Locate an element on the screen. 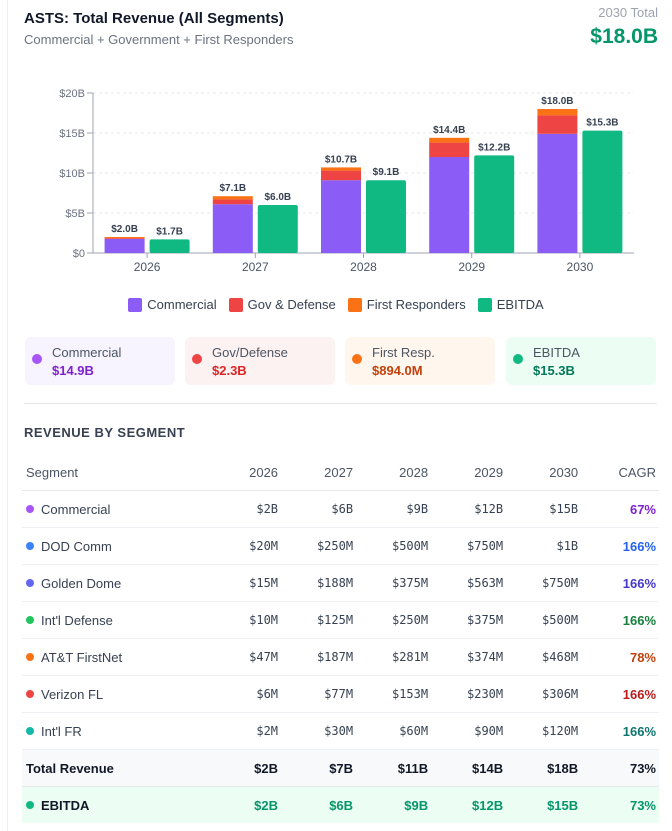  y-tick-label: $20B is located at coordinates (72, 94).